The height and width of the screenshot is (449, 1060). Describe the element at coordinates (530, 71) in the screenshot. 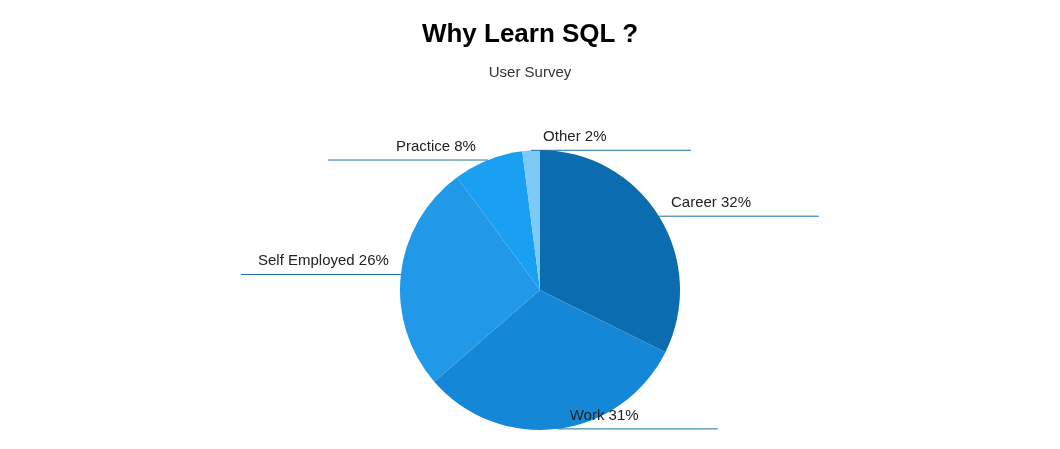

I see `chart-subtitle: User Survey` at that location.